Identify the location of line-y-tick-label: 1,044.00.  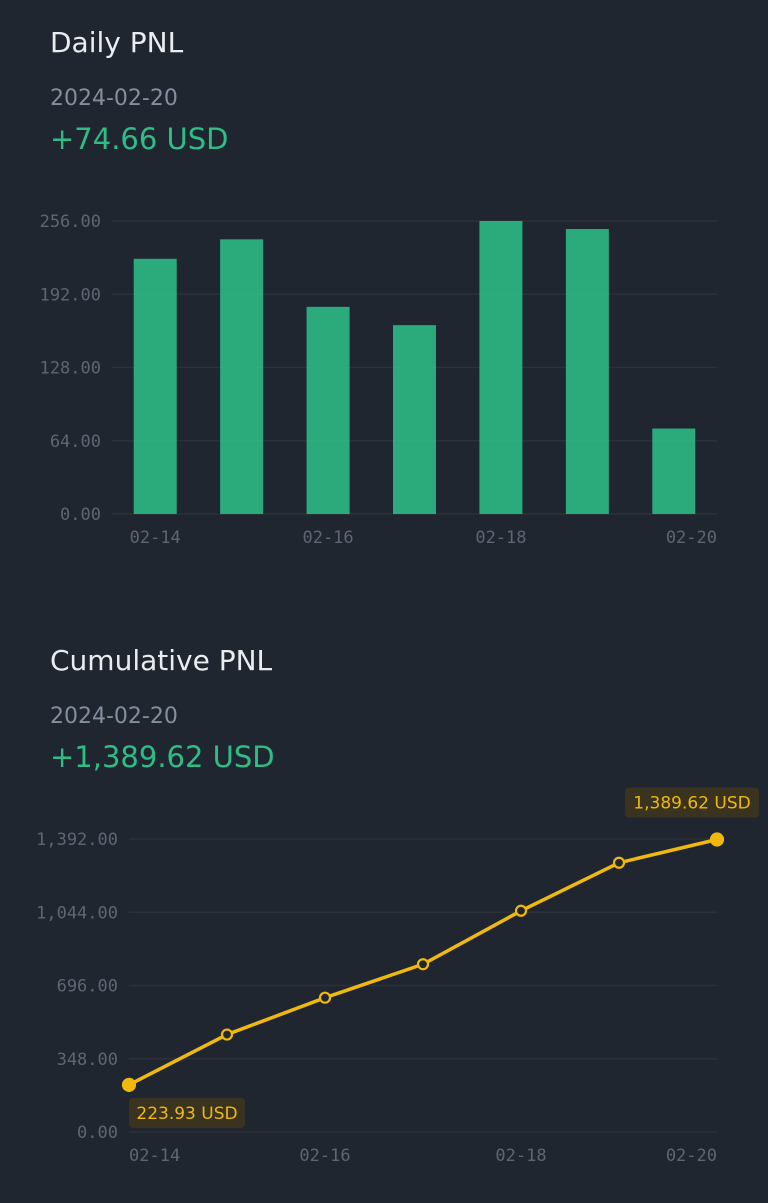
(77, 913).